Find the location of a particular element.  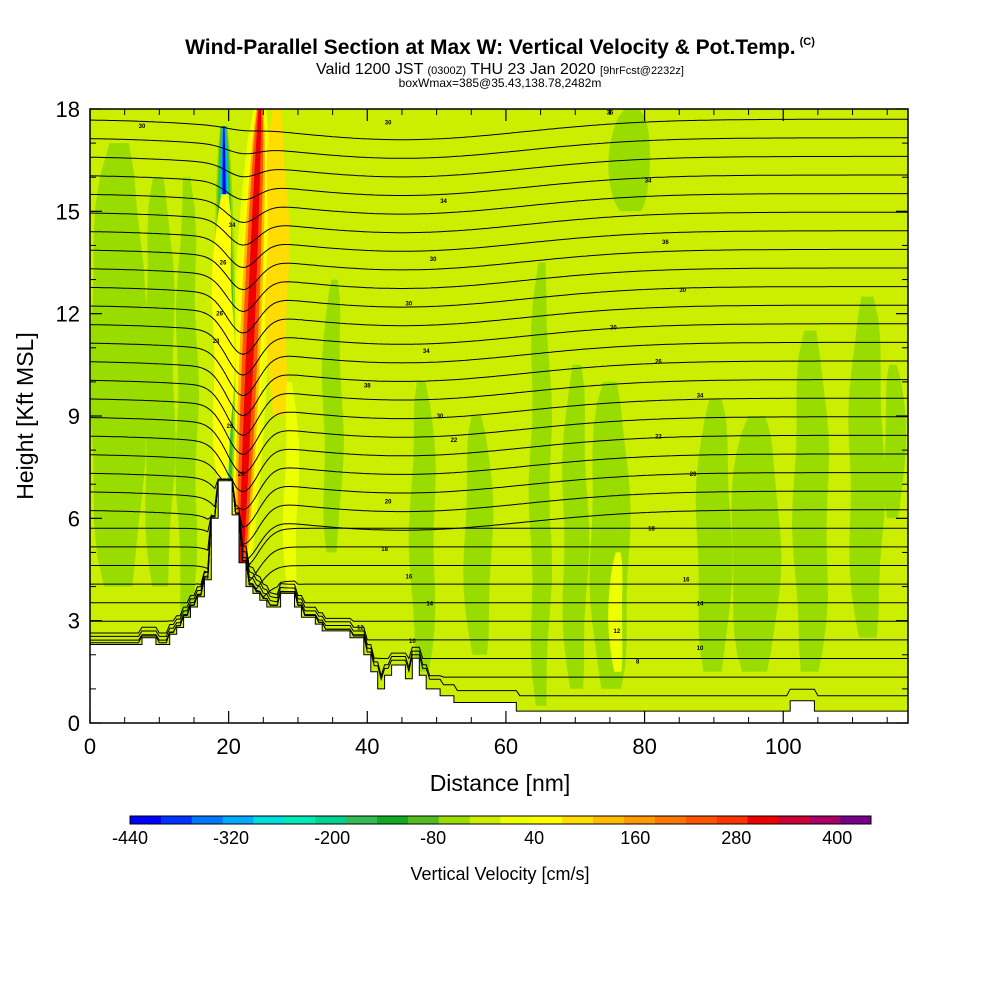

x-tick-label: 80 is located at coordinates (644, 746).